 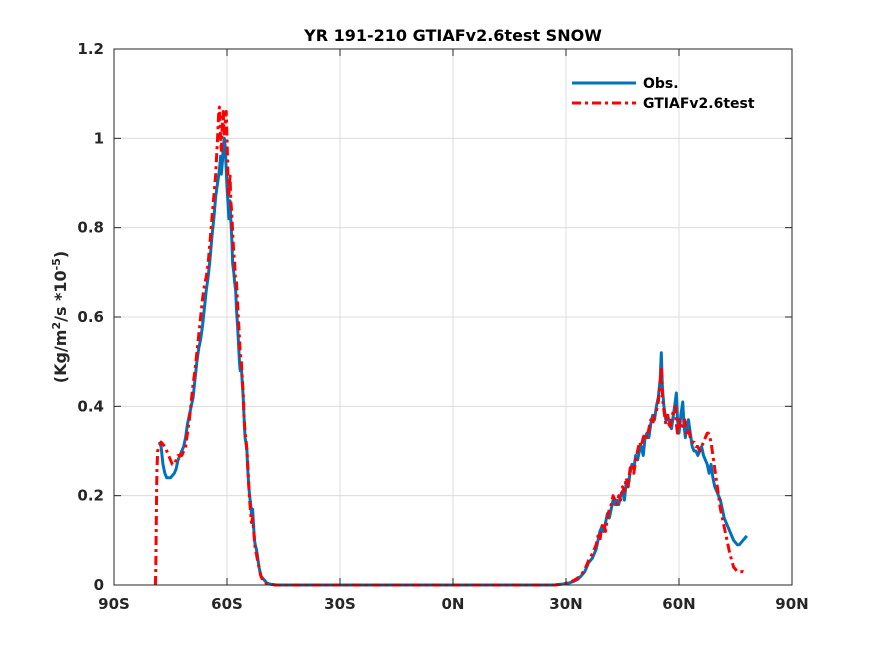 What do you see at coordinates (565, 604) in the screenshot?
I see `x-tick-label: 30N` at bounding box center [565, 604].